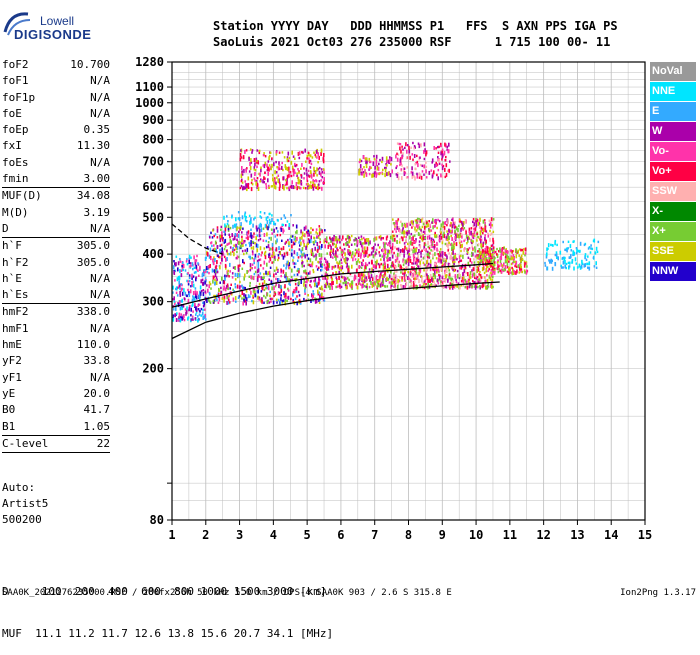 The height and width of the screenshot is (655, 700). What do you see at coordinates (56, 130) in the screenshot?
I see `param-row: foEp 0.35` at bounding box center [56, 130].